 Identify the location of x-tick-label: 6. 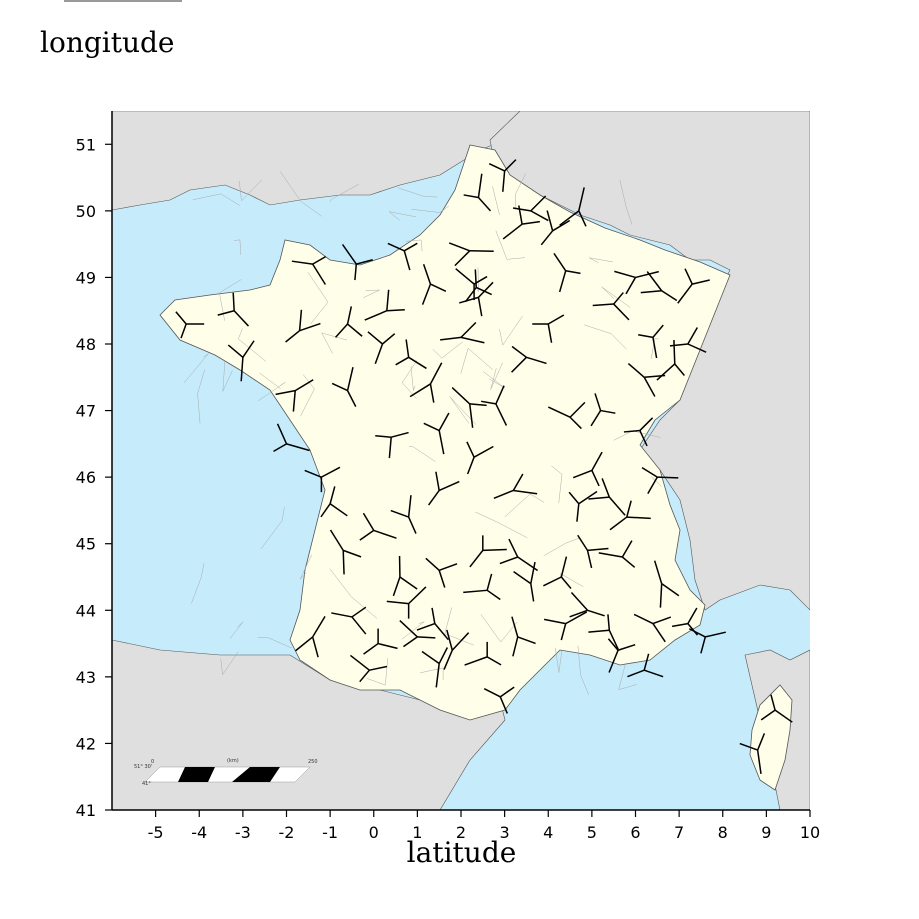
(635, 832).